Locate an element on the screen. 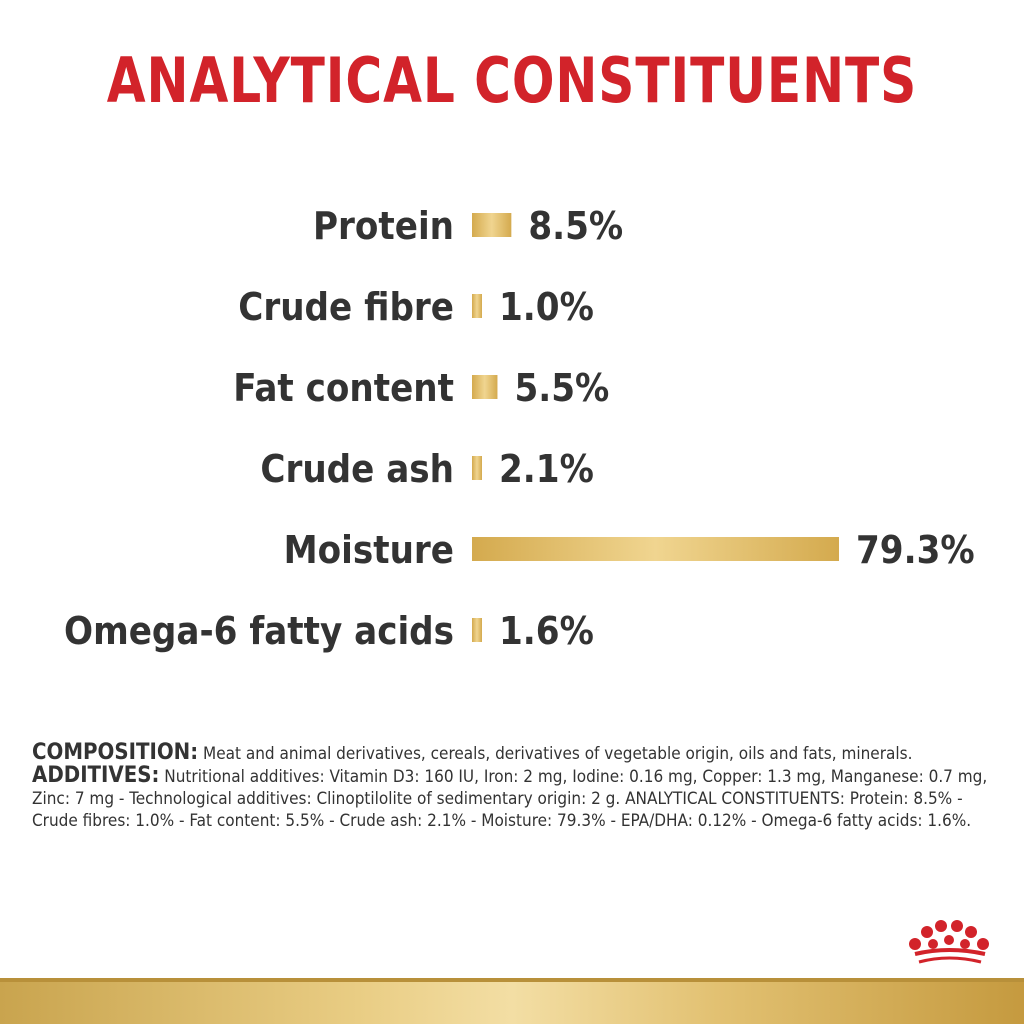 The width and height of the screenshot is (1024, 1024). value-label: 8.5% is located at coordinates (575, 226).